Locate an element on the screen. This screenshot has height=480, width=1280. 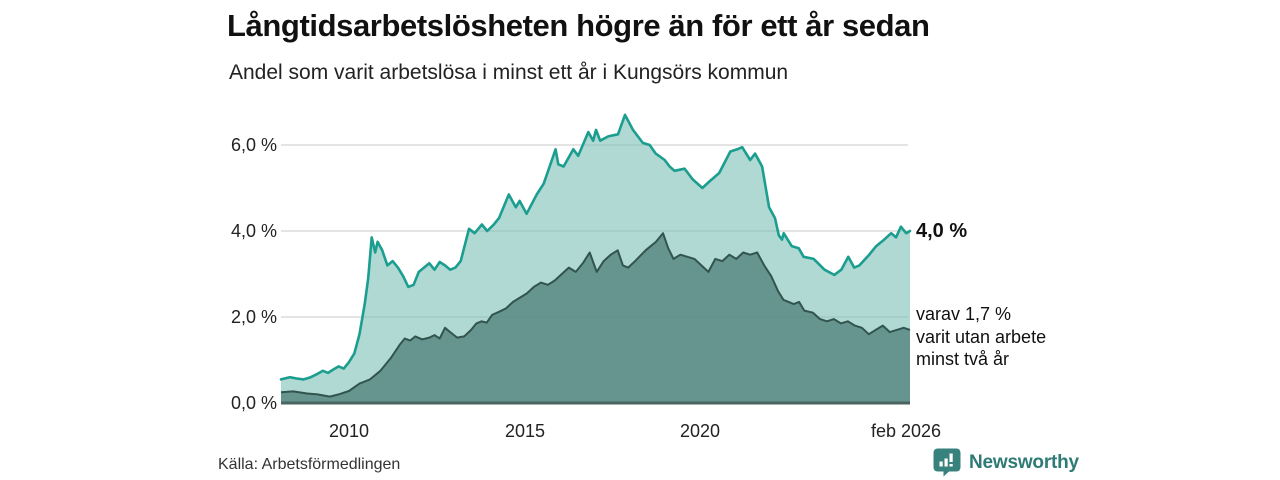
secondary-annotation-line-1: varav 1,7 % is located at coordinates (964, 314).